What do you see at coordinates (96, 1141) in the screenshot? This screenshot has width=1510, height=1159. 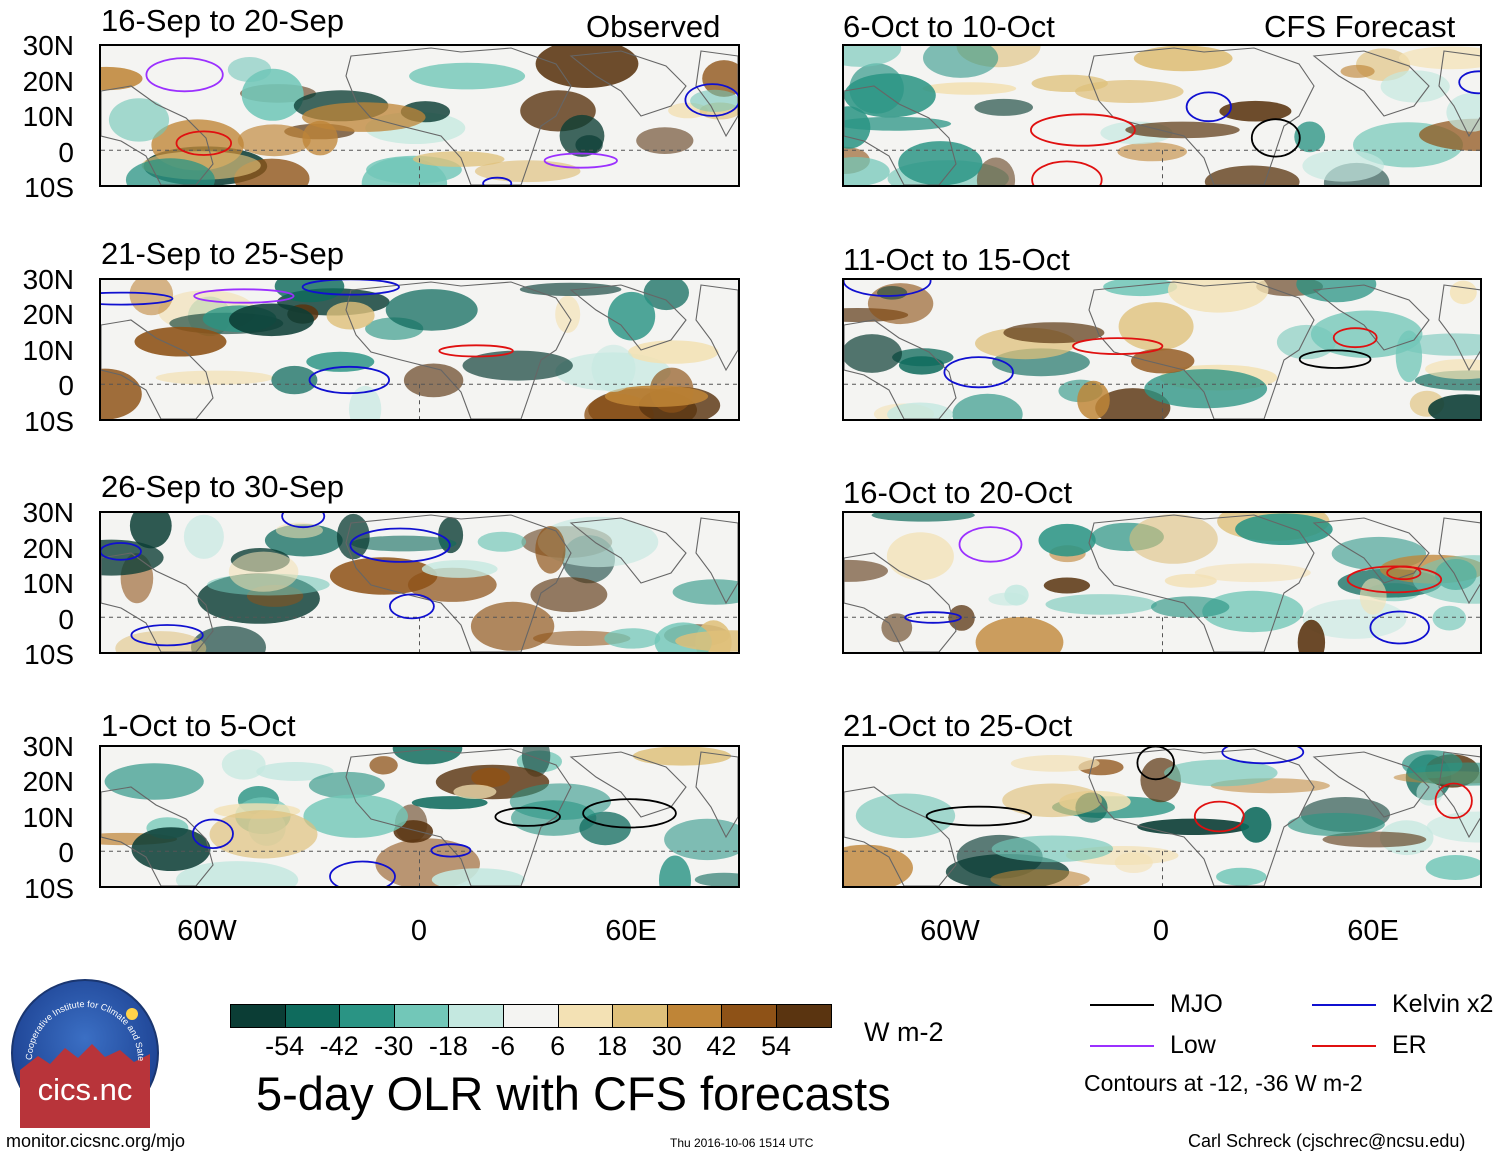 I see `footer-url: monitor.cicsnc.org/mjo` at bounding box center [96, 1141].